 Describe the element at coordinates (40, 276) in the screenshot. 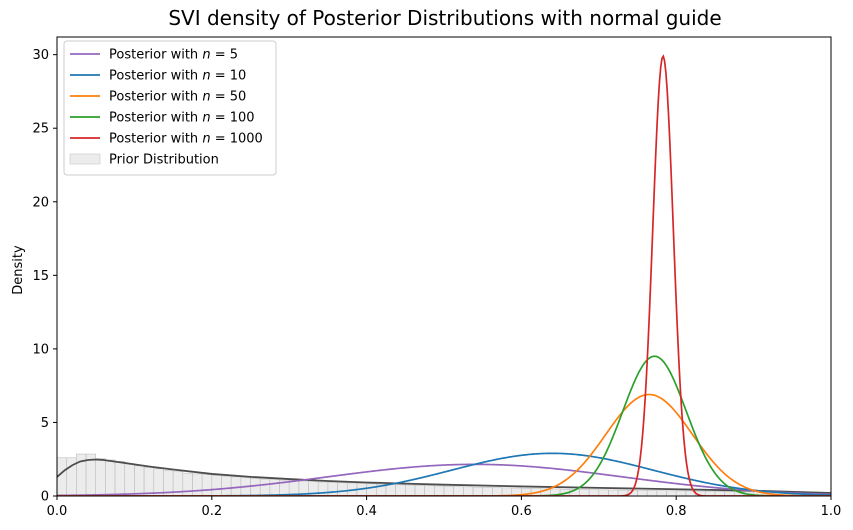

I see `y-tick-label: 15` at that location.